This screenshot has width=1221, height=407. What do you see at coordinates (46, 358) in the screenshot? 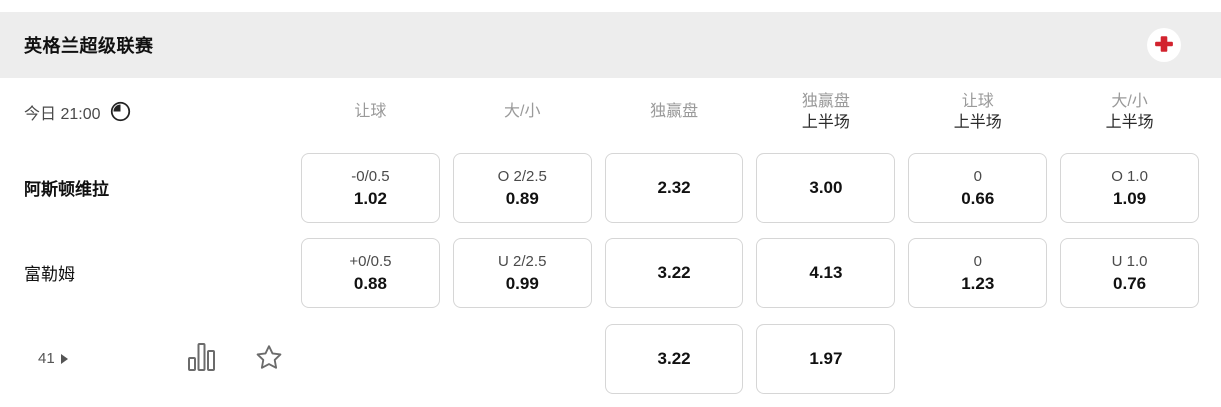
I see `more-markets-count: 41` at bounding box center [46, 358].